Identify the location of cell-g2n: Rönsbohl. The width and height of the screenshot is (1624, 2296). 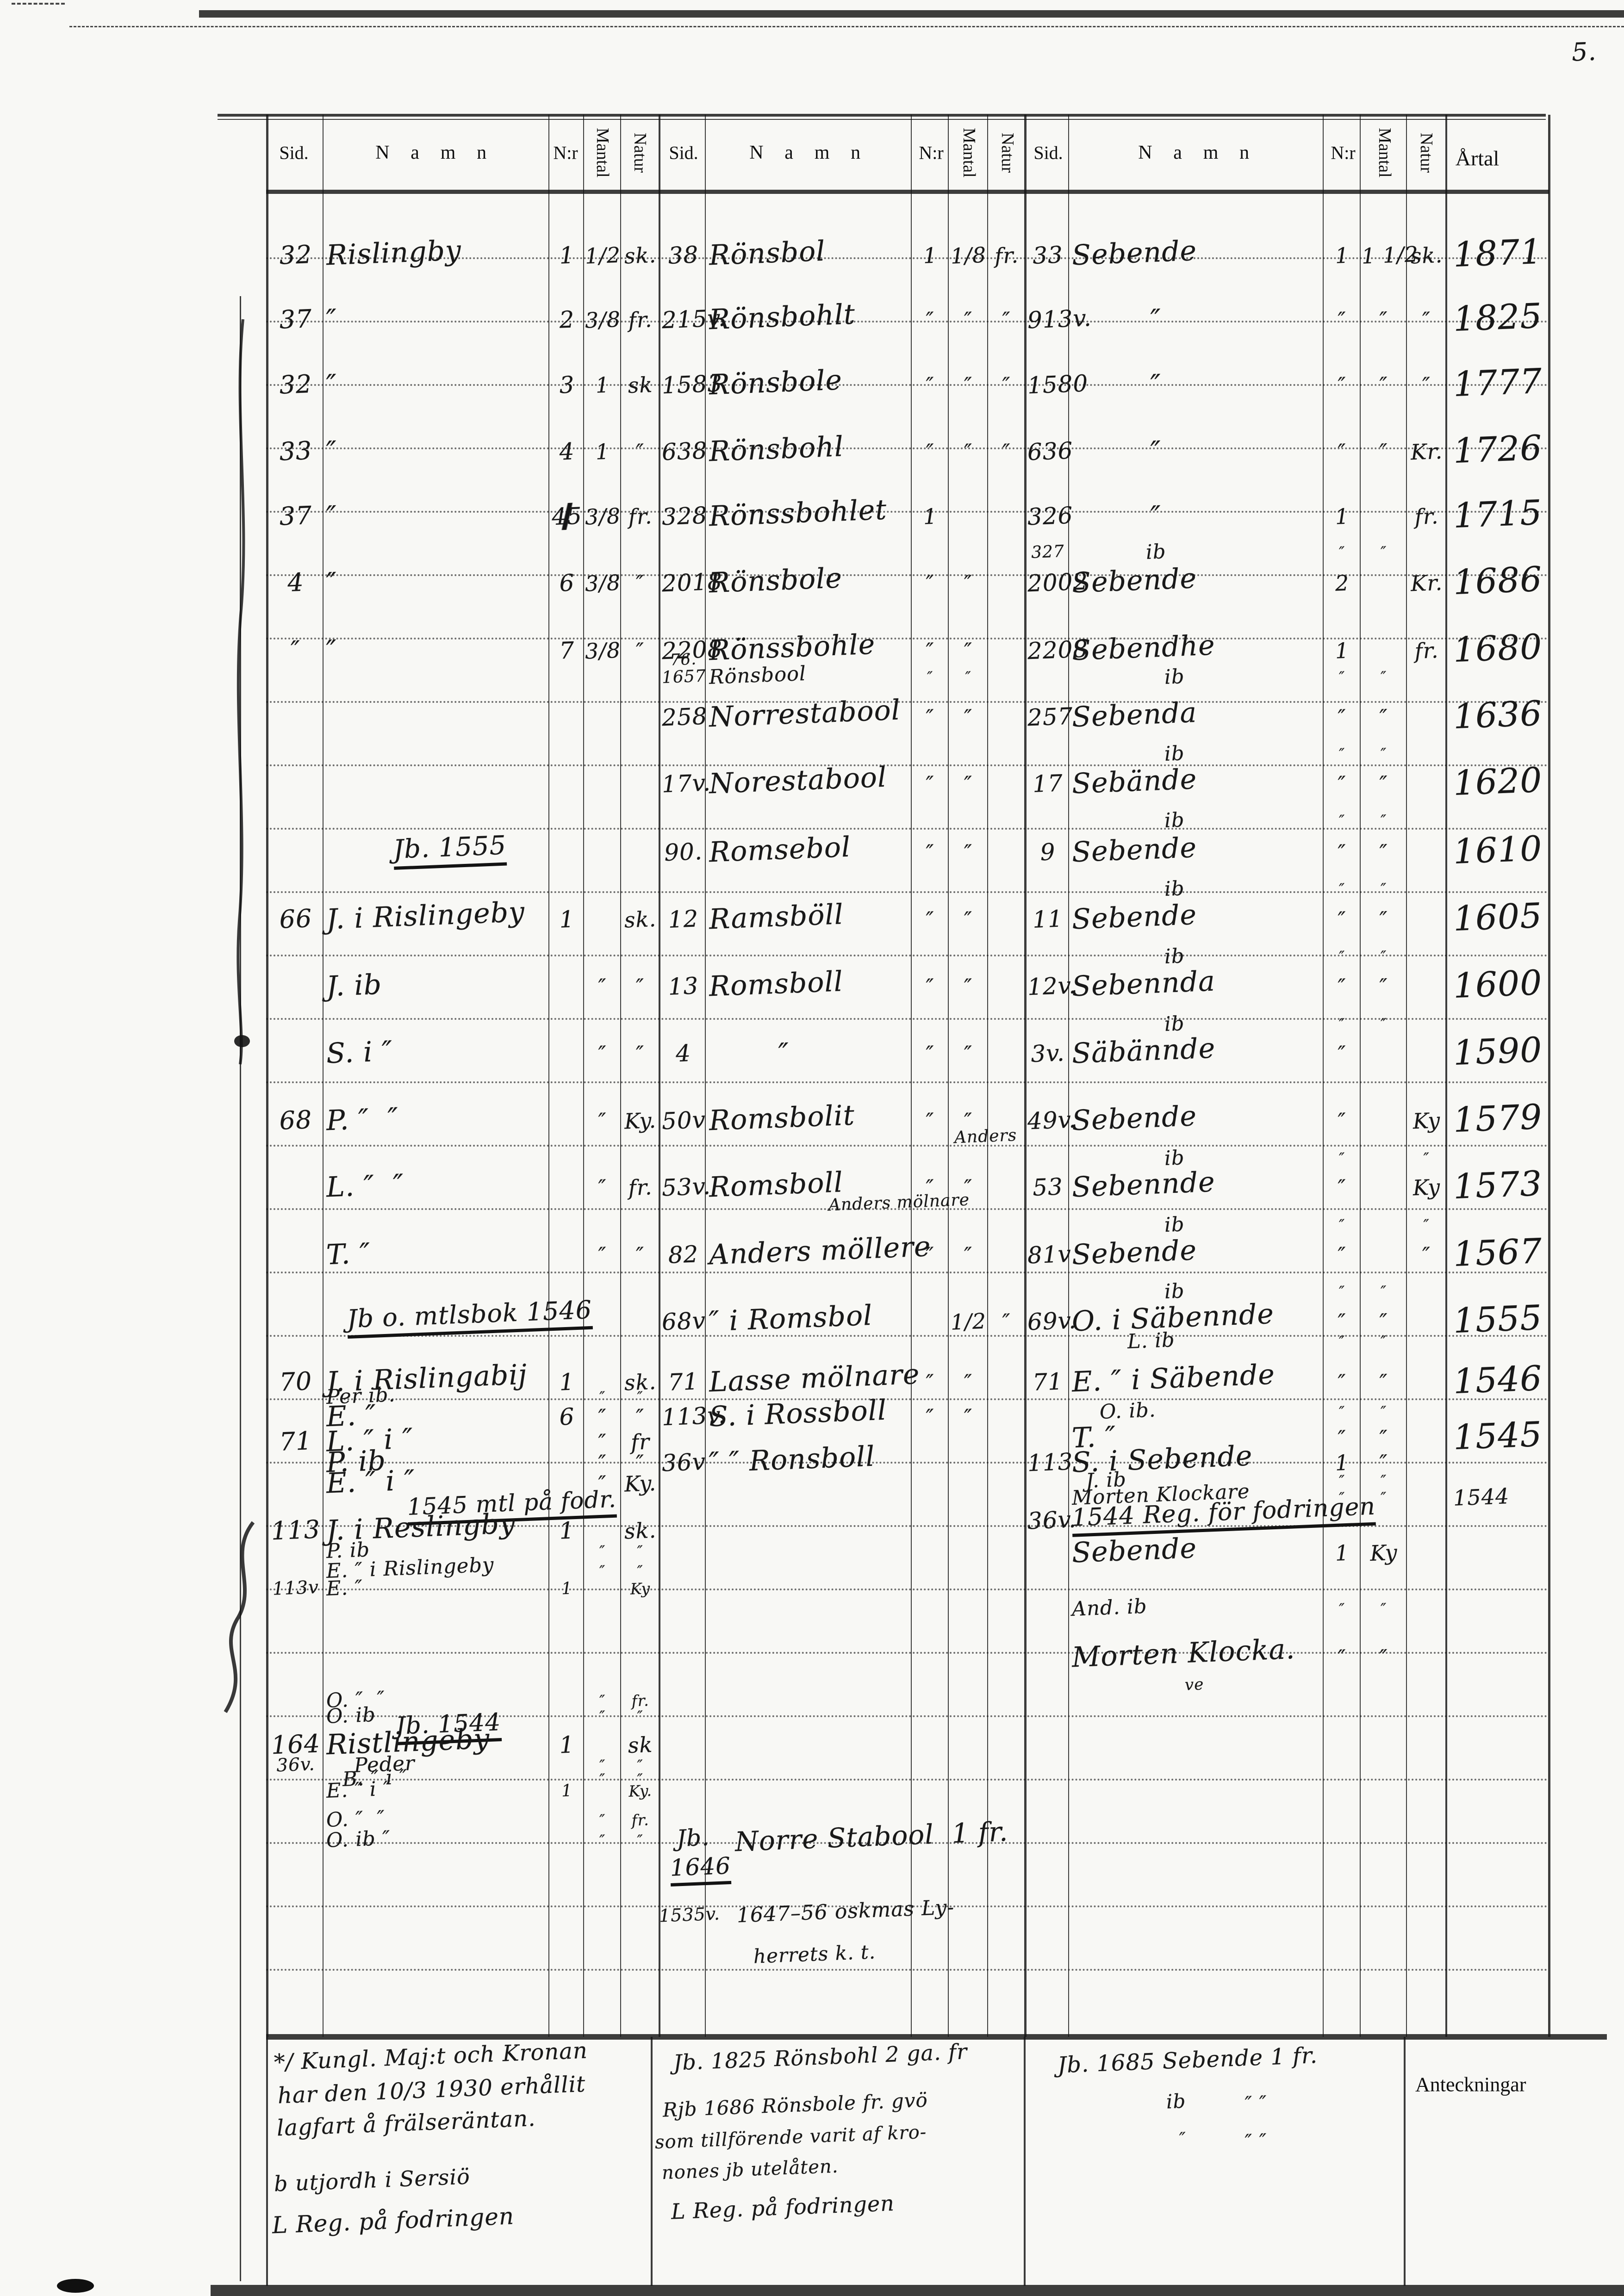
(776, 449).